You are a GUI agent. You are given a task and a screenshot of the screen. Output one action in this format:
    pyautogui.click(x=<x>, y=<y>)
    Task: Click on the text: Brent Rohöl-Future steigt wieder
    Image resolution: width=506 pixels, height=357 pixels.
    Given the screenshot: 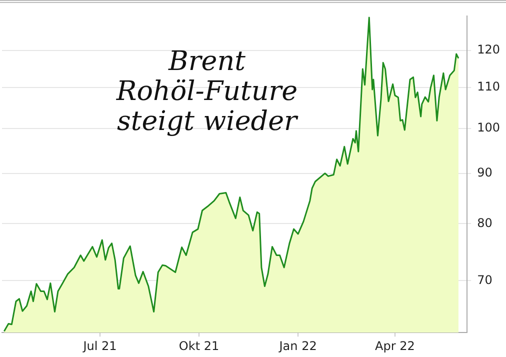 What is the action you would take?
    pyautogui.click(x=207, y=92)
    